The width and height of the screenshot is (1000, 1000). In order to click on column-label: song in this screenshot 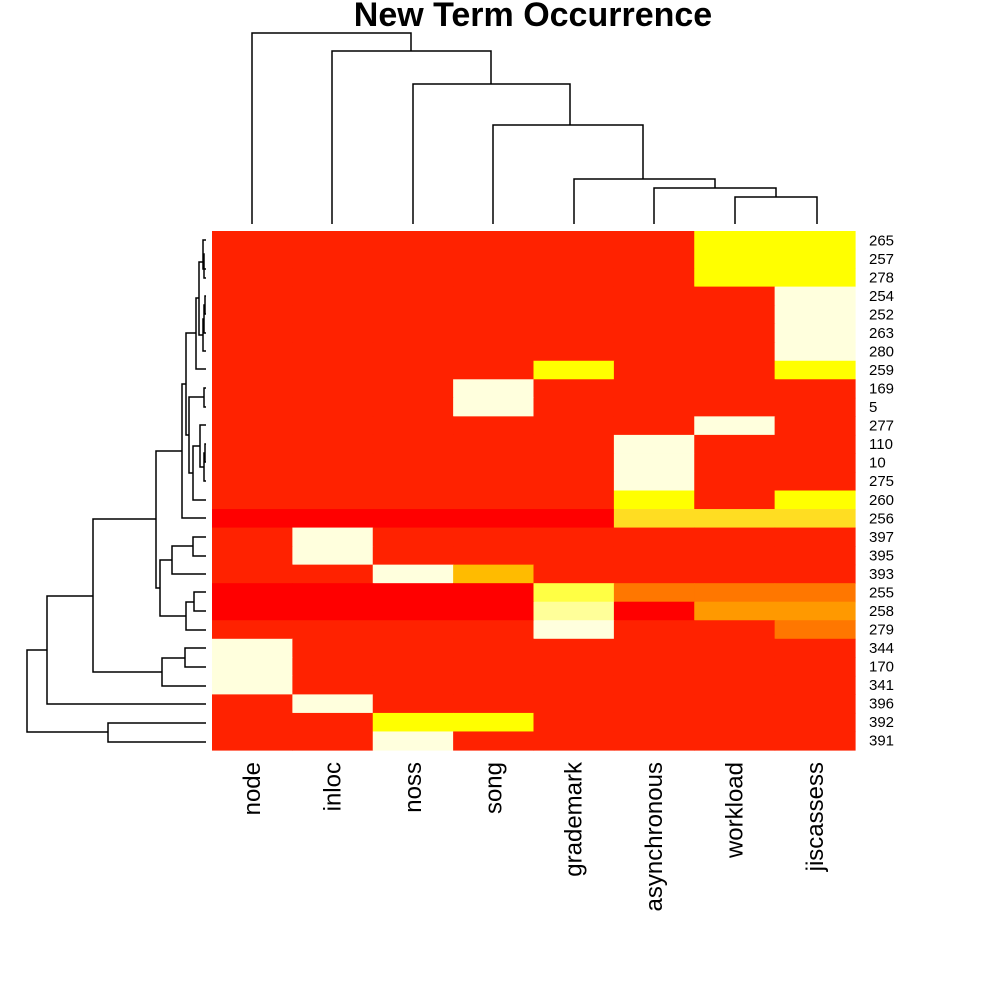, I will do `click(493, 788)`.